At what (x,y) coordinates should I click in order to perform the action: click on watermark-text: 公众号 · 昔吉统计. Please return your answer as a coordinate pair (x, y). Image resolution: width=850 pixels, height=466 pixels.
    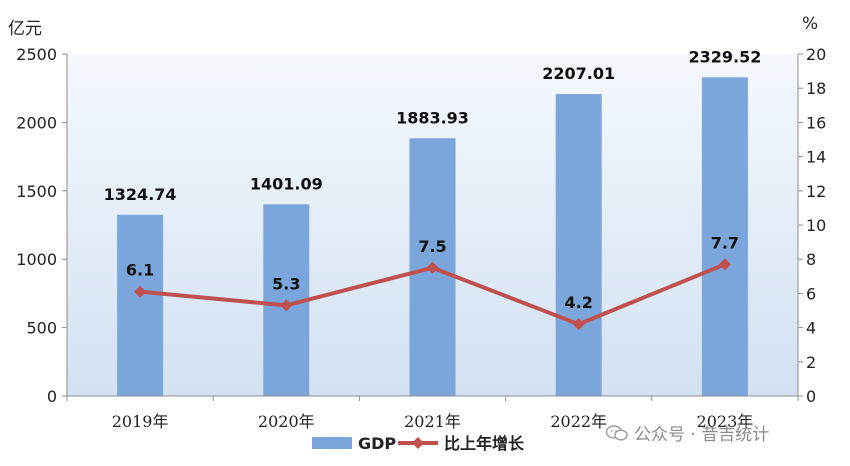
    Looking at the image, I should click on (702, 435).